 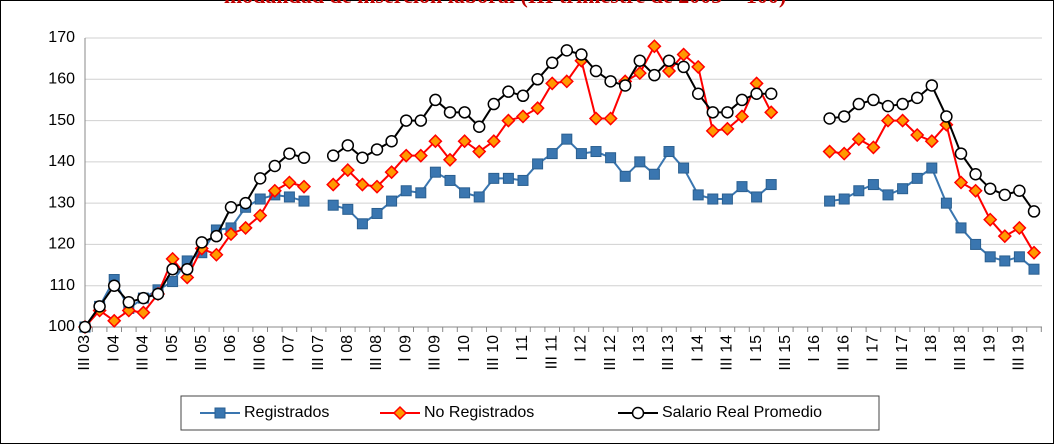 What do you see at coordinates (143, 353) in the screenshot?
I see `x-tick-label: III 04` at bounding box center [143, 353].